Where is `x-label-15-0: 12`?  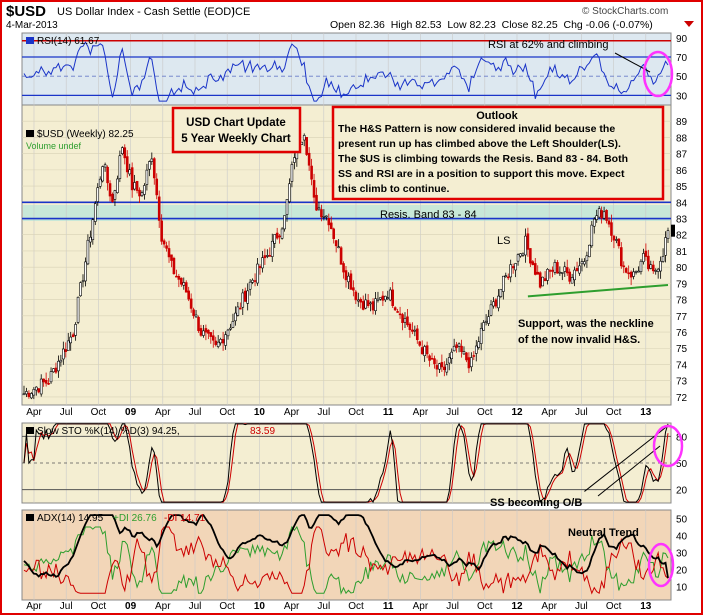 x-label-15-0: 12 is located at coordinates (517, 412).